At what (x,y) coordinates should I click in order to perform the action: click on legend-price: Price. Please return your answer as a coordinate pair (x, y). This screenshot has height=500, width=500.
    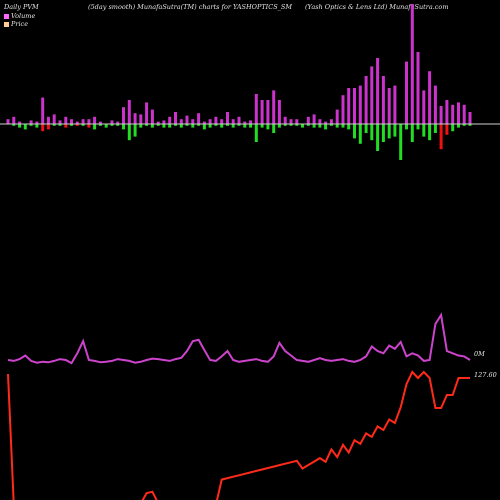
    Looking at the image, I should click on (16, 24).